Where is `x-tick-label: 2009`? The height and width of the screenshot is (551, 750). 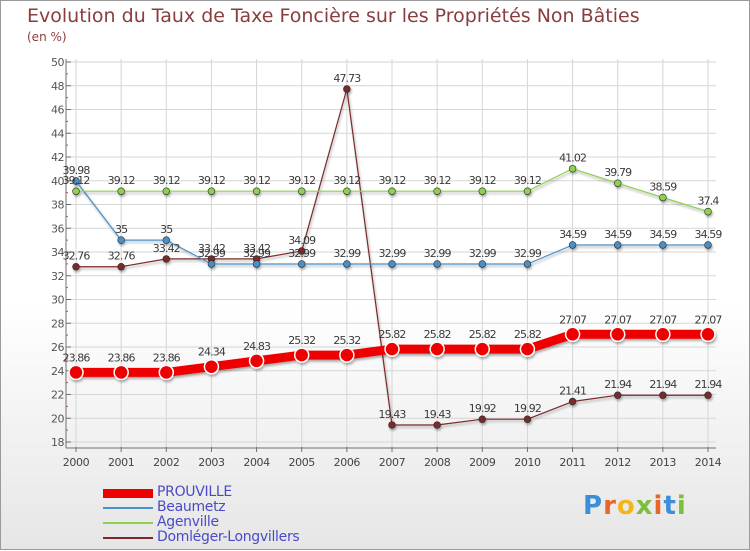 x-tick-label: 2009 is located at coordinates (482, 462).